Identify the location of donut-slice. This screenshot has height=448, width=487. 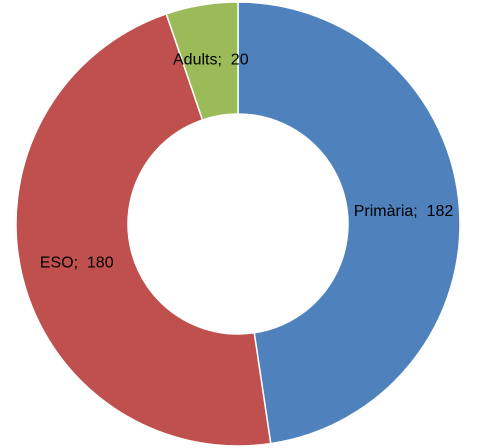
(202, 61).